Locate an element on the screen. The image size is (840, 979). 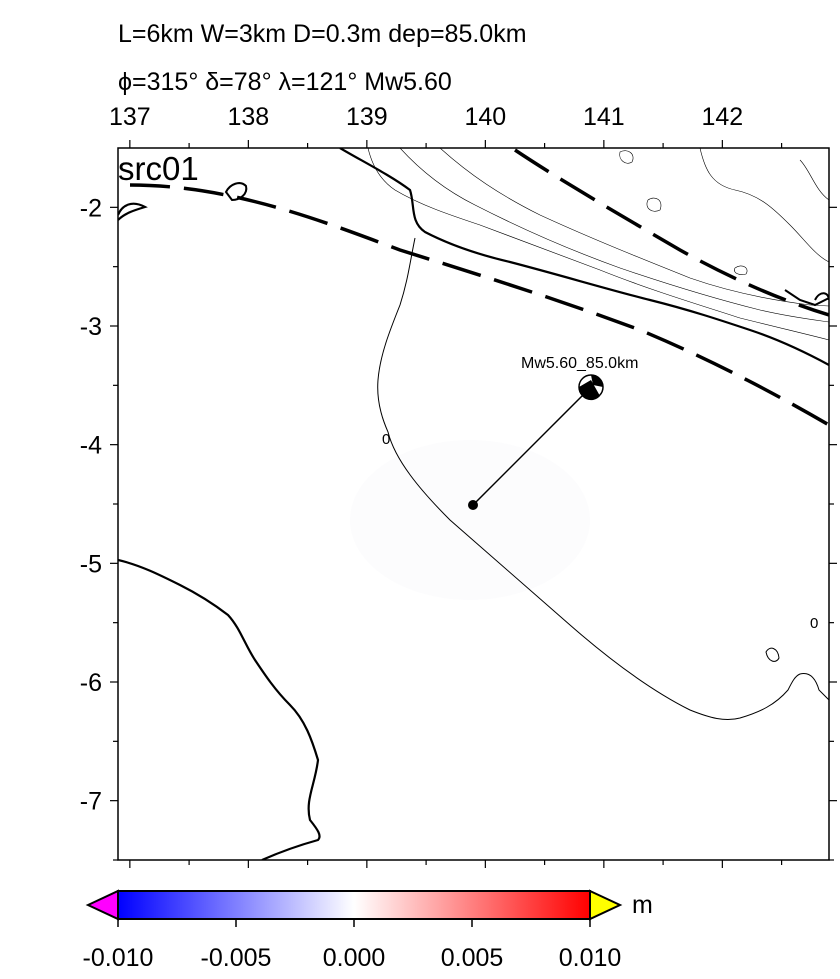
contour-label-1: 0 is located at coordinates (386, 439).